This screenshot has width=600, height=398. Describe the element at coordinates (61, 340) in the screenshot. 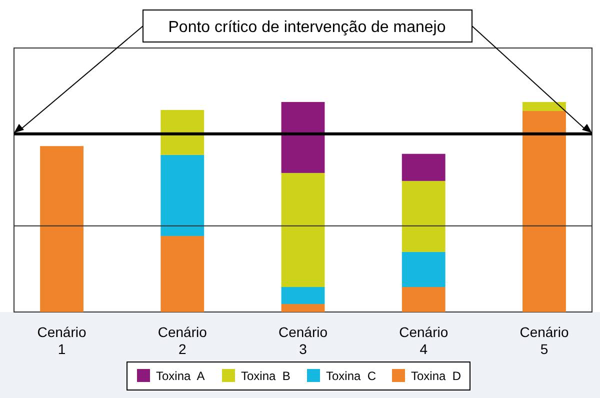

I see `x-tick-label: Cenário 1` at that location.